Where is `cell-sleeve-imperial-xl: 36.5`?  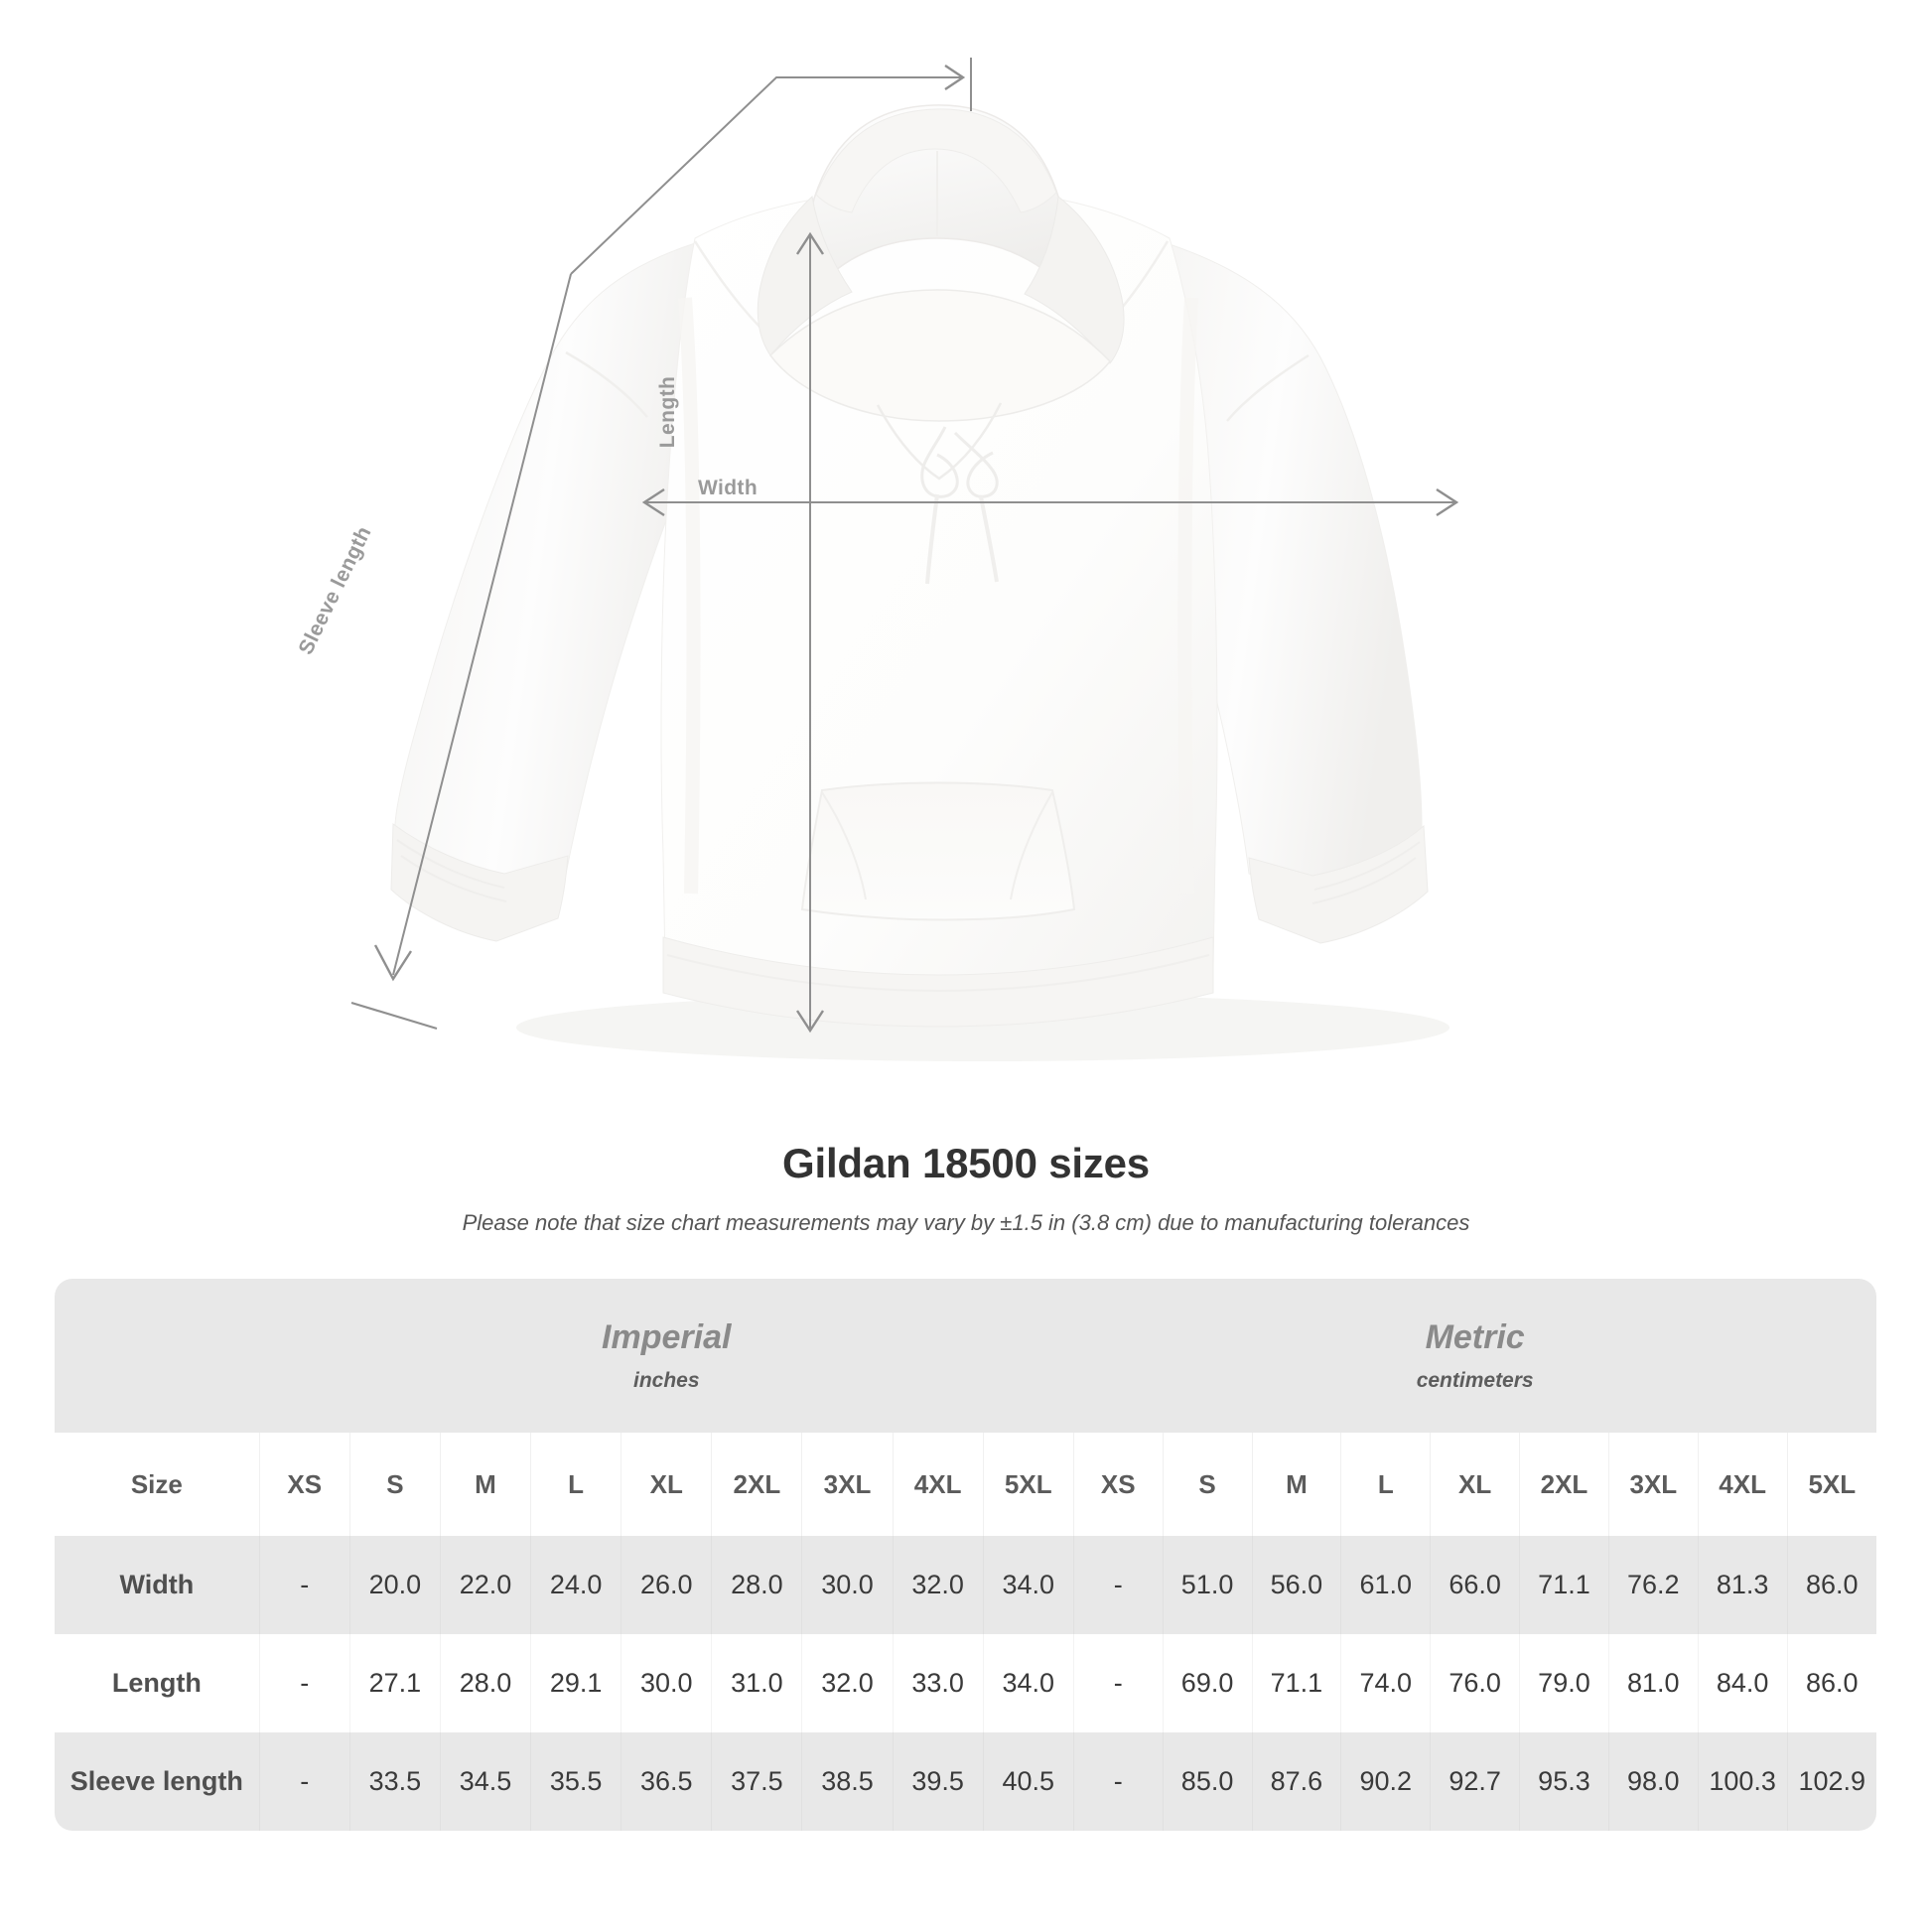 cell-sleeve-imperial-xl: 36.5 is located at coordinates (666, 1782).